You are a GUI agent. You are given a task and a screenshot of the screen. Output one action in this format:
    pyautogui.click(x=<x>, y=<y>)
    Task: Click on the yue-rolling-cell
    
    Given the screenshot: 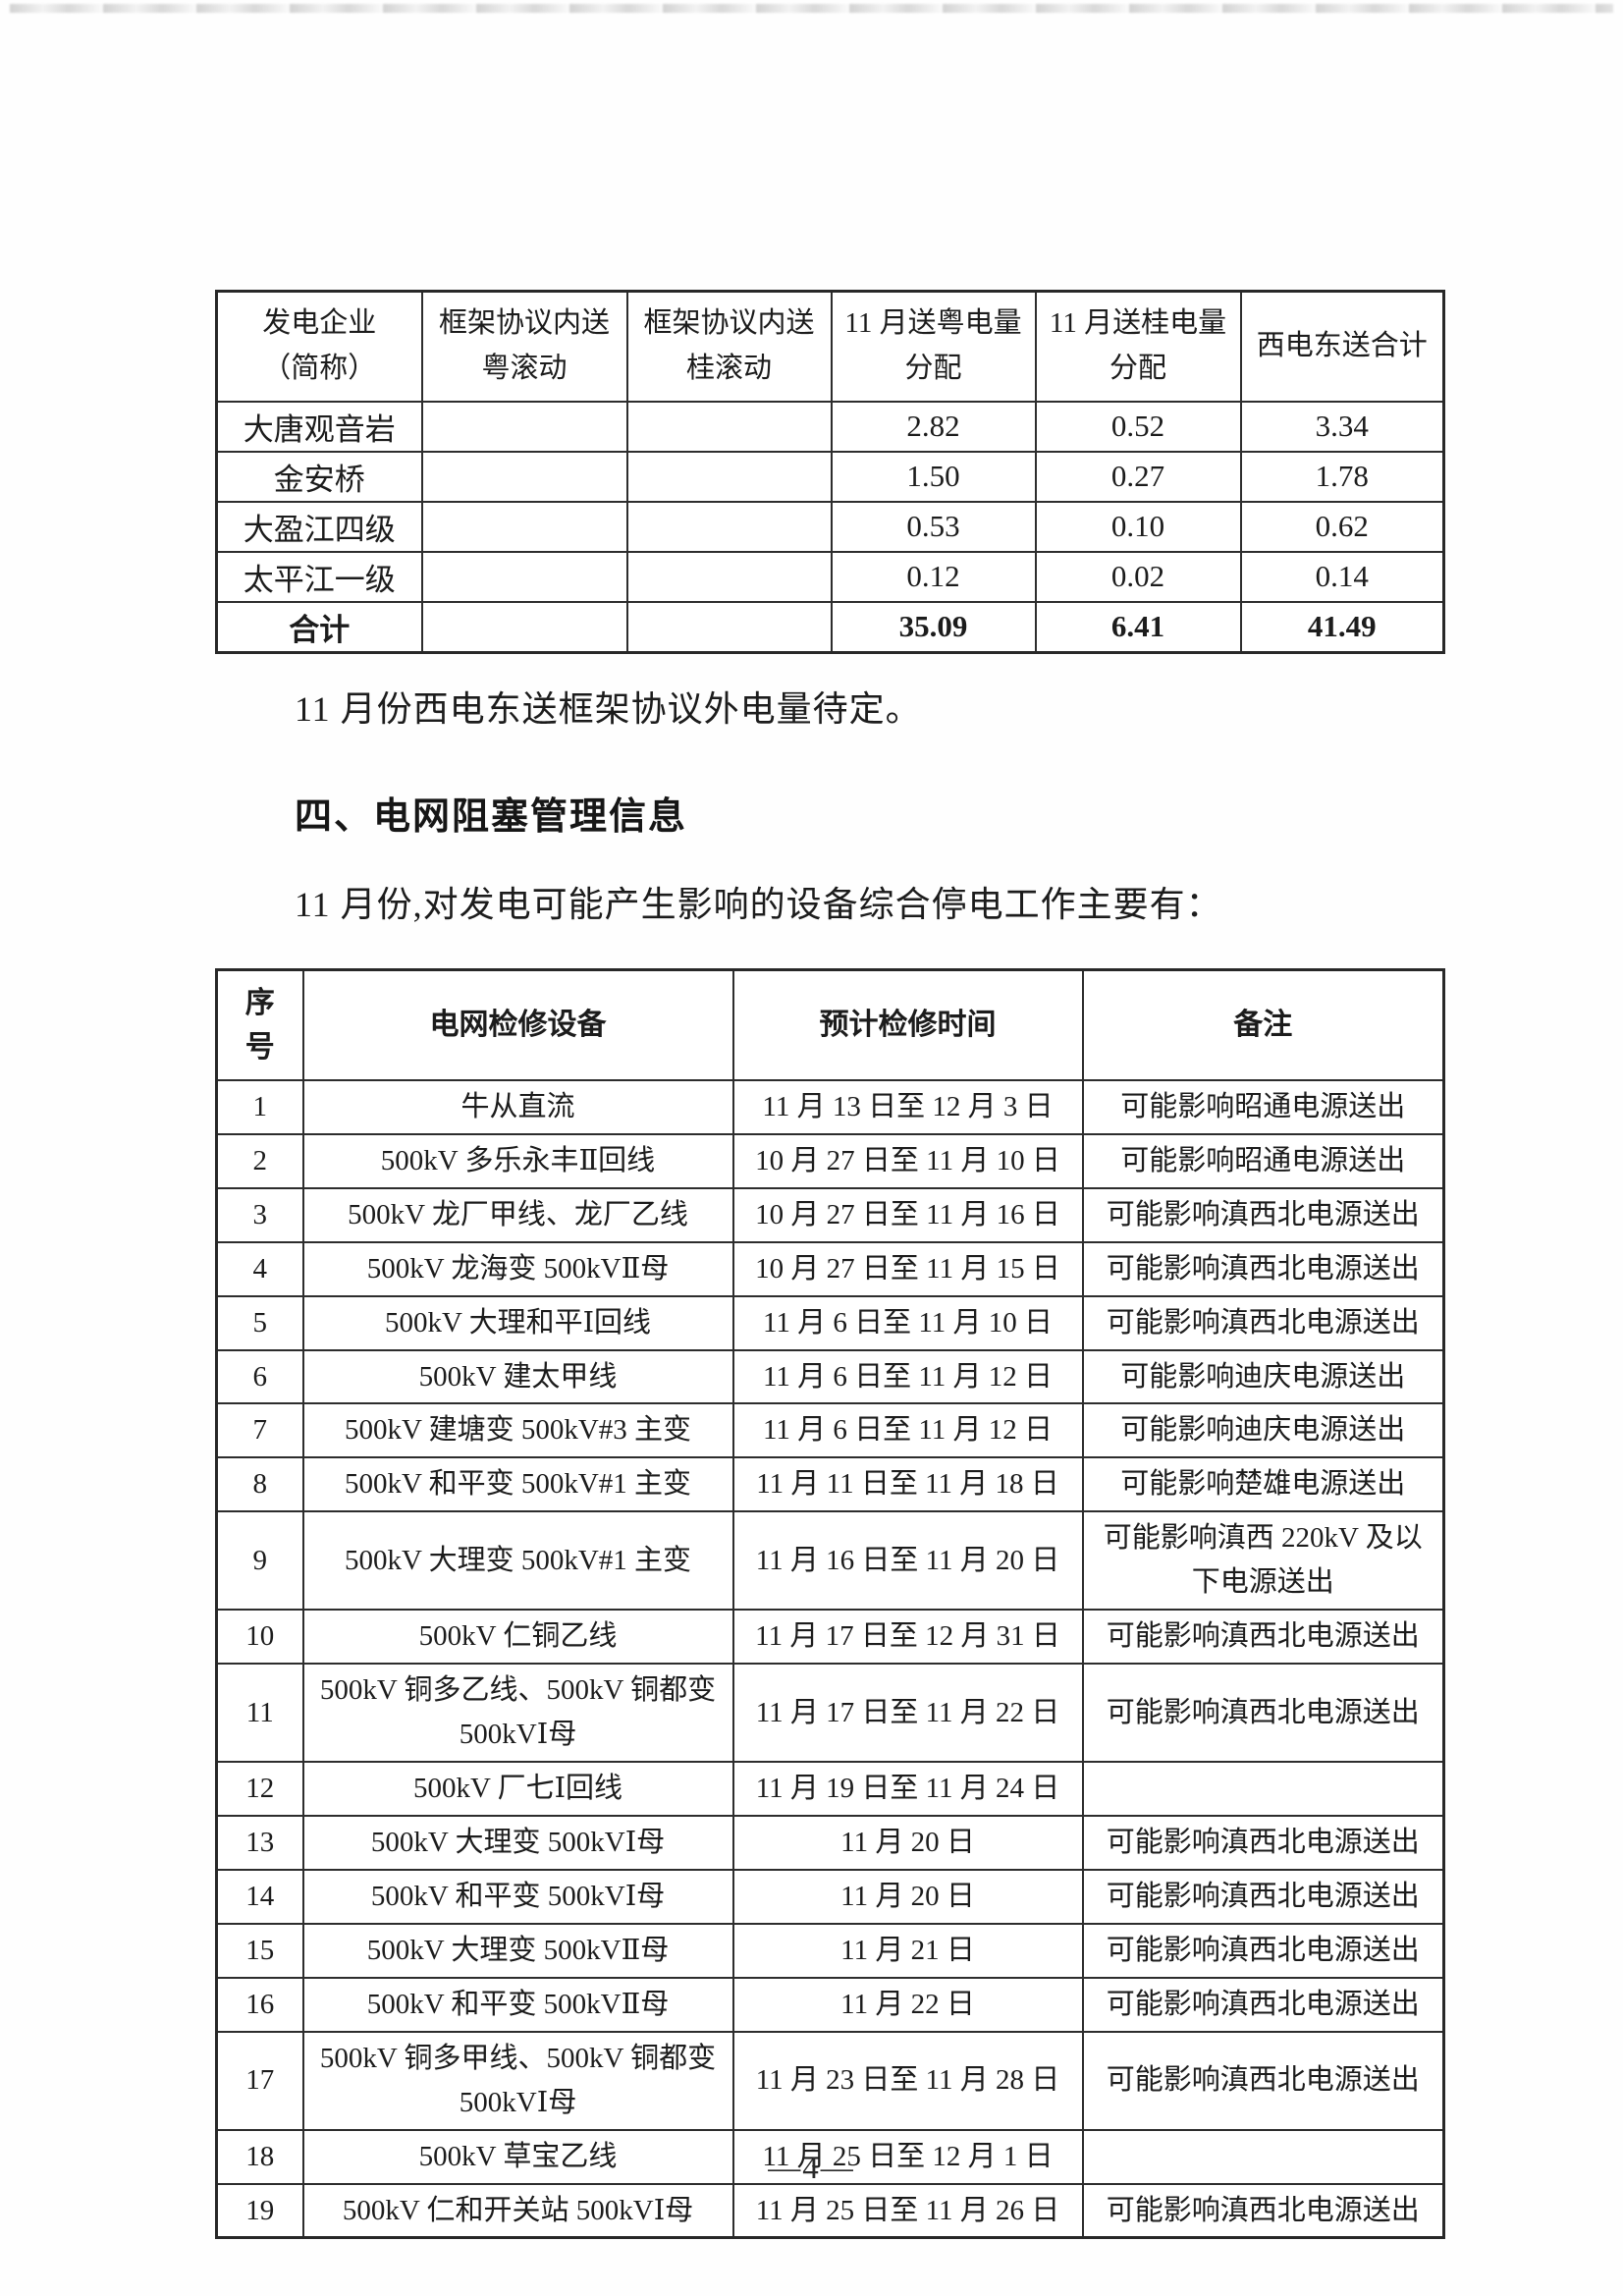 What is the action you would take?
    pyautogui.click(x=524, y=426)
    